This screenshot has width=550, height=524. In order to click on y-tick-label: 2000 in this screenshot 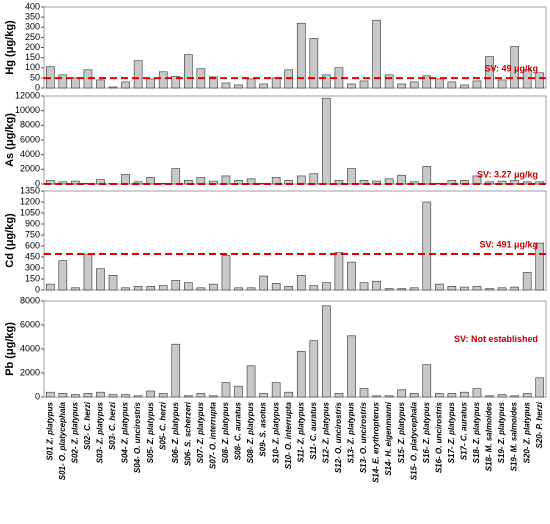, I will do `click(30, 169)`.